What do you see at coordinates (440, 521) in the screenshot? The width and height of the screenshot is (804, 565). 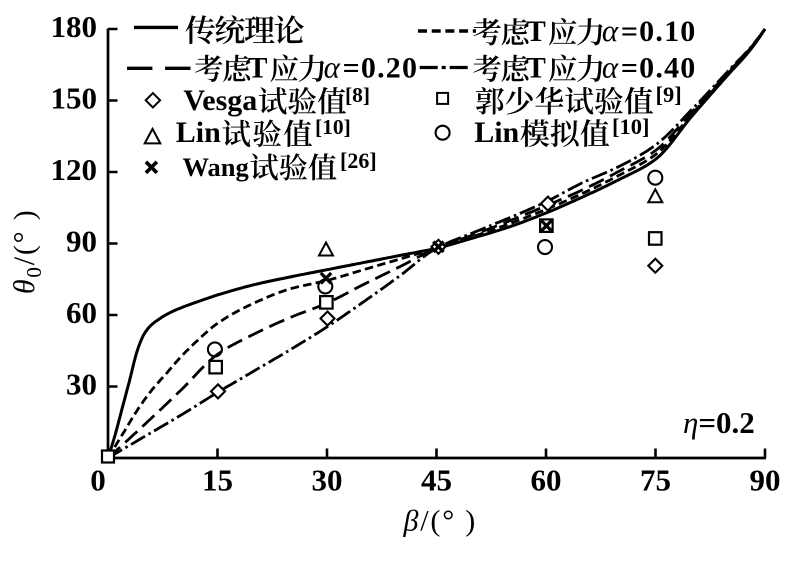 I see `svg-text: β/(° )` at bounding box center [440, 521].